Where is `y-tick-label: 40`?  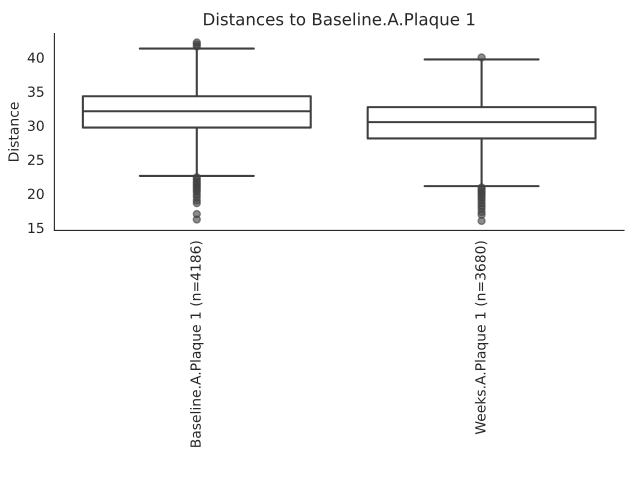 y-tick-label: 40 is located at coordinates (36, 57).